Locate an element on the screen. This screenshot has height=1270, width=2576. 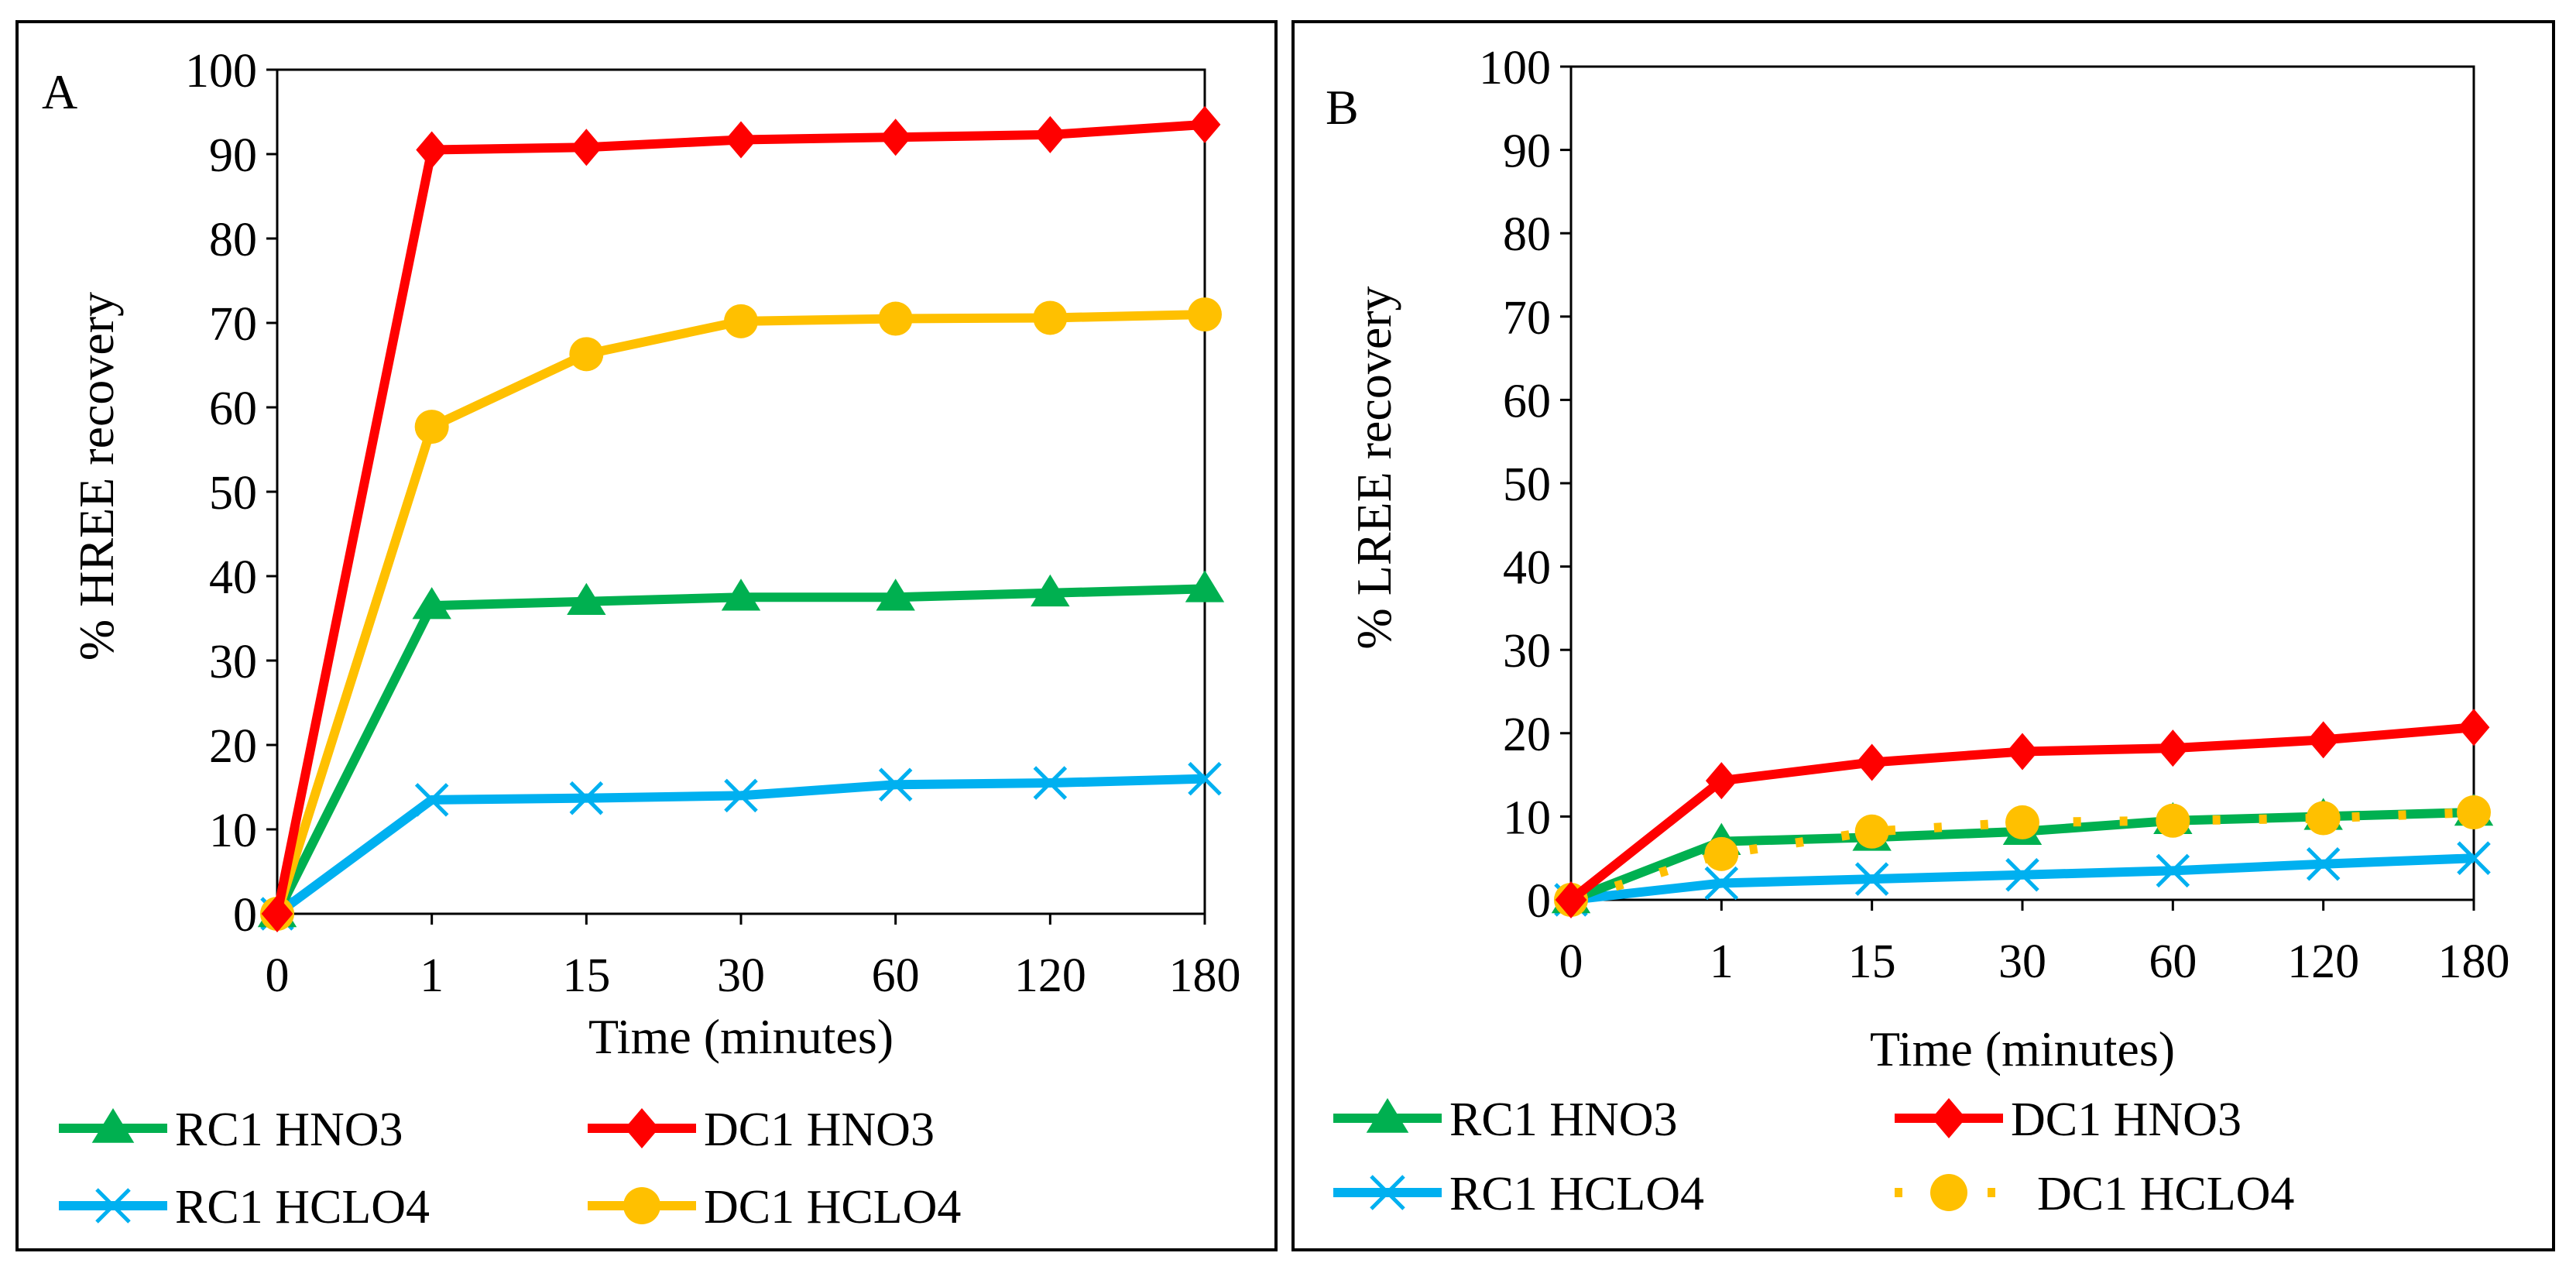
series-rc1-hno3 is located at coordinates (741, 749).